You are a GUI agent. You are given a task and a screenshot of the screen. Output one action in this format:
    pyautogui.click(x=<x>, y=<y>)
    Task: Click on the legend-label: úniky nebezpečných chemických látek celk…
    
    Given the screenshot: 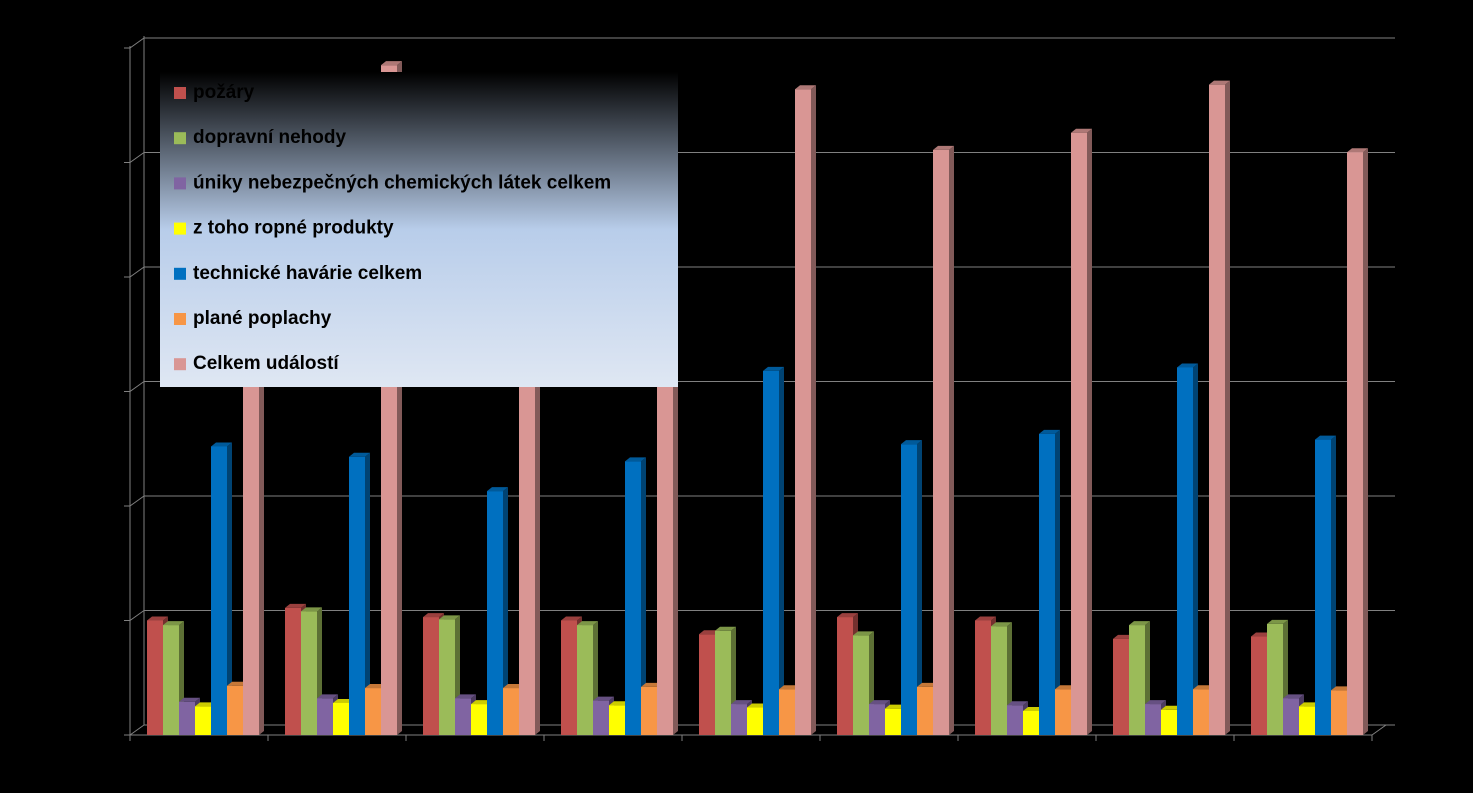 What is the action you would take?
    pyautogui.click(x=402, y=182)
    